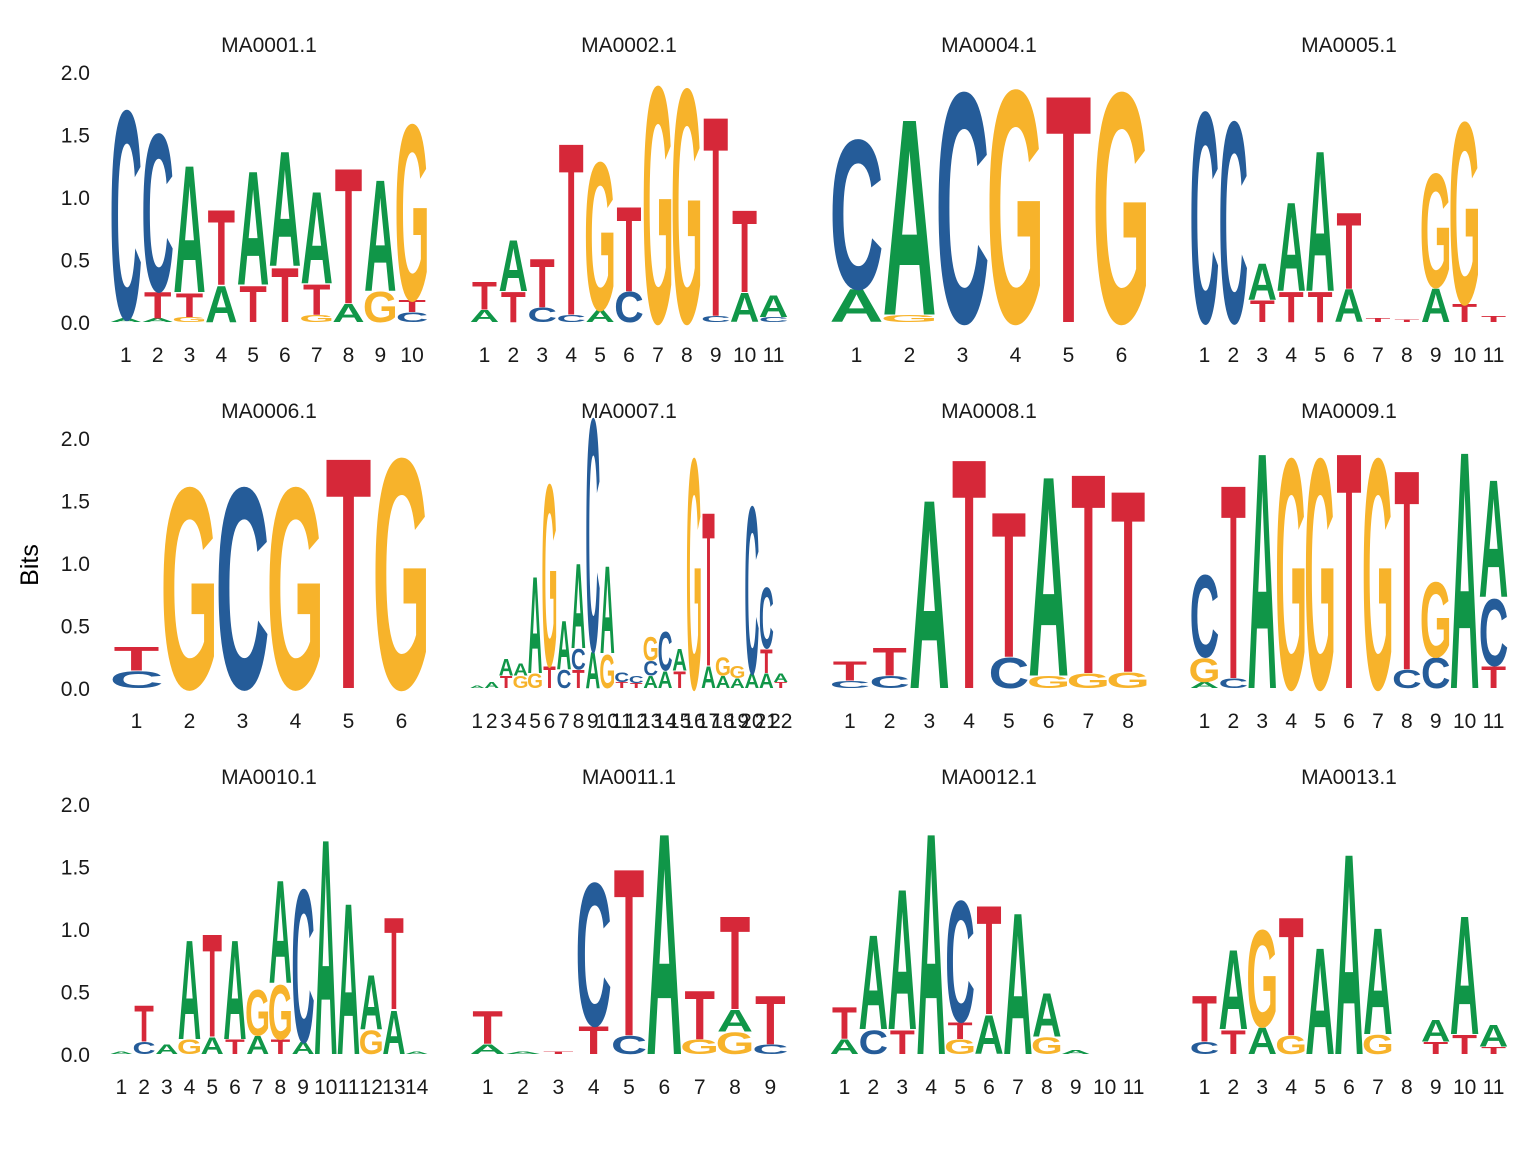 This screenshot has height=1152, width=1536. What do you see at coordinates (629, 45) in the screenshot?
I see `panel-title: MA0002.1` at bounding box center [629, 45].